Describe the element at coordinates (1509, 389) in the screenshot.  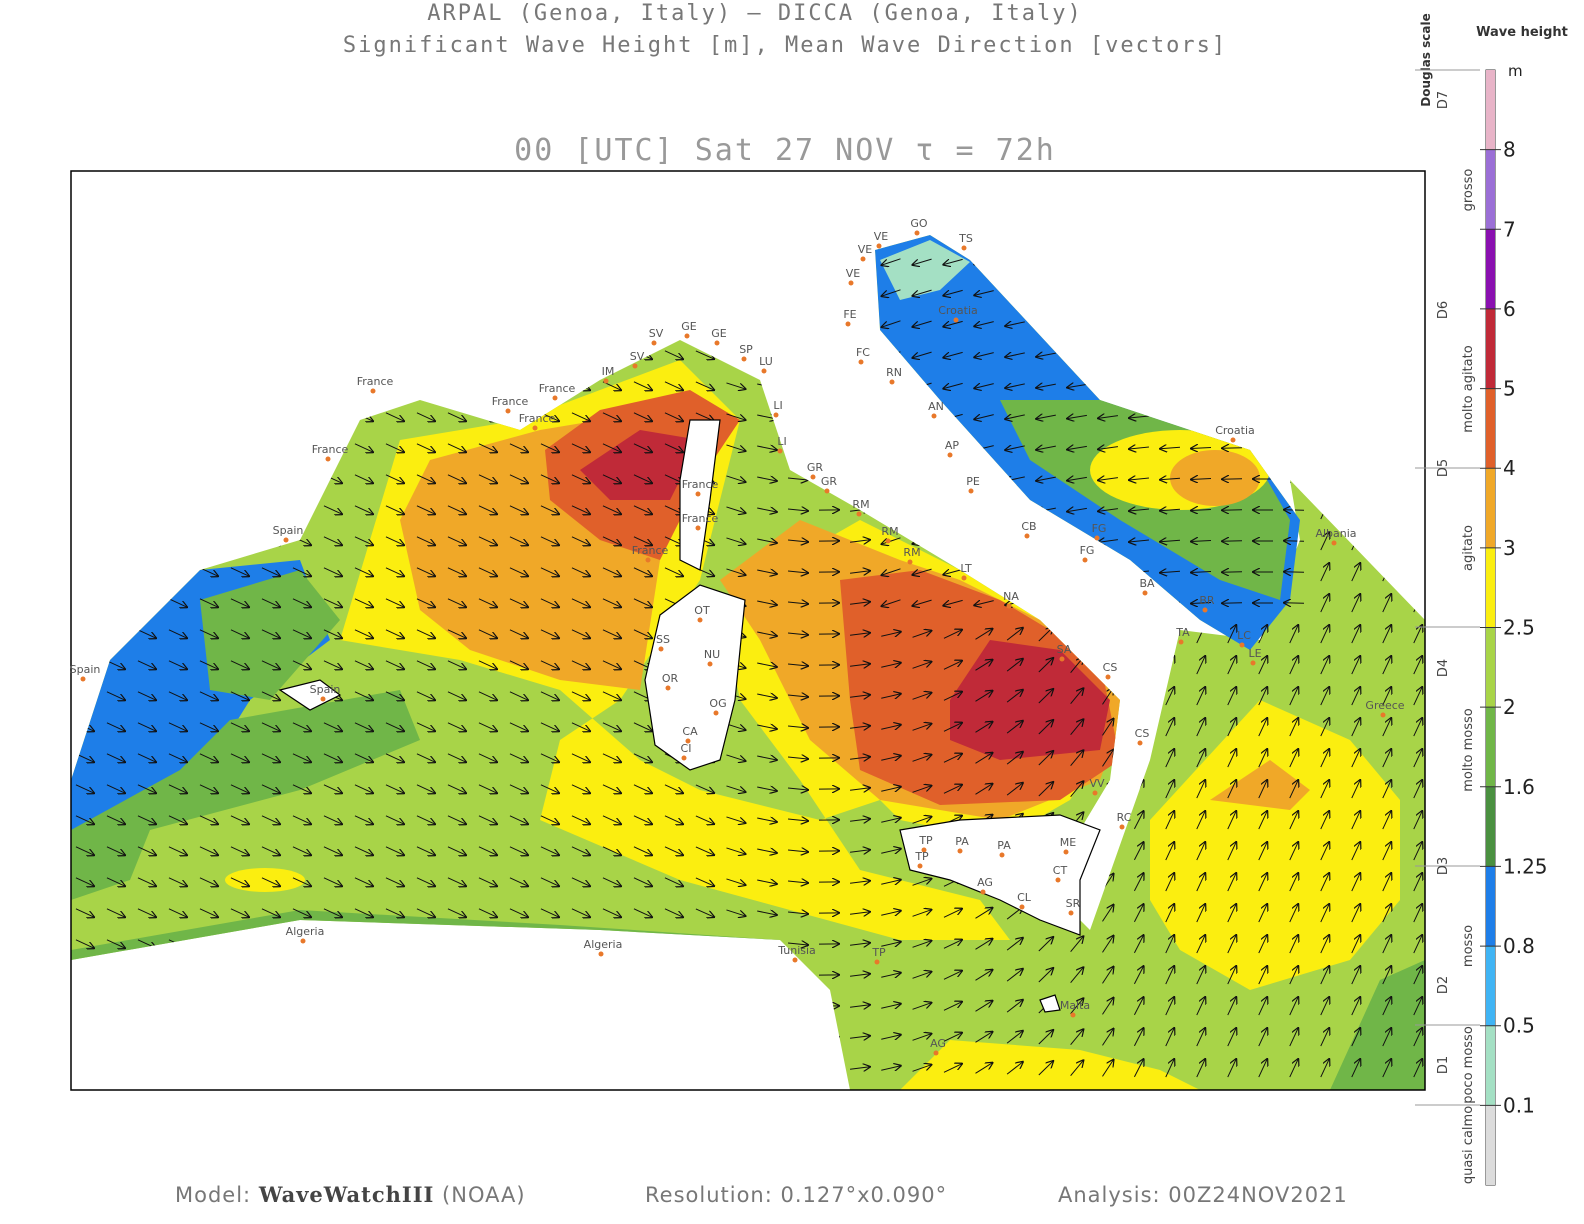
I see `colorbar-tick-label: 5` at that location.